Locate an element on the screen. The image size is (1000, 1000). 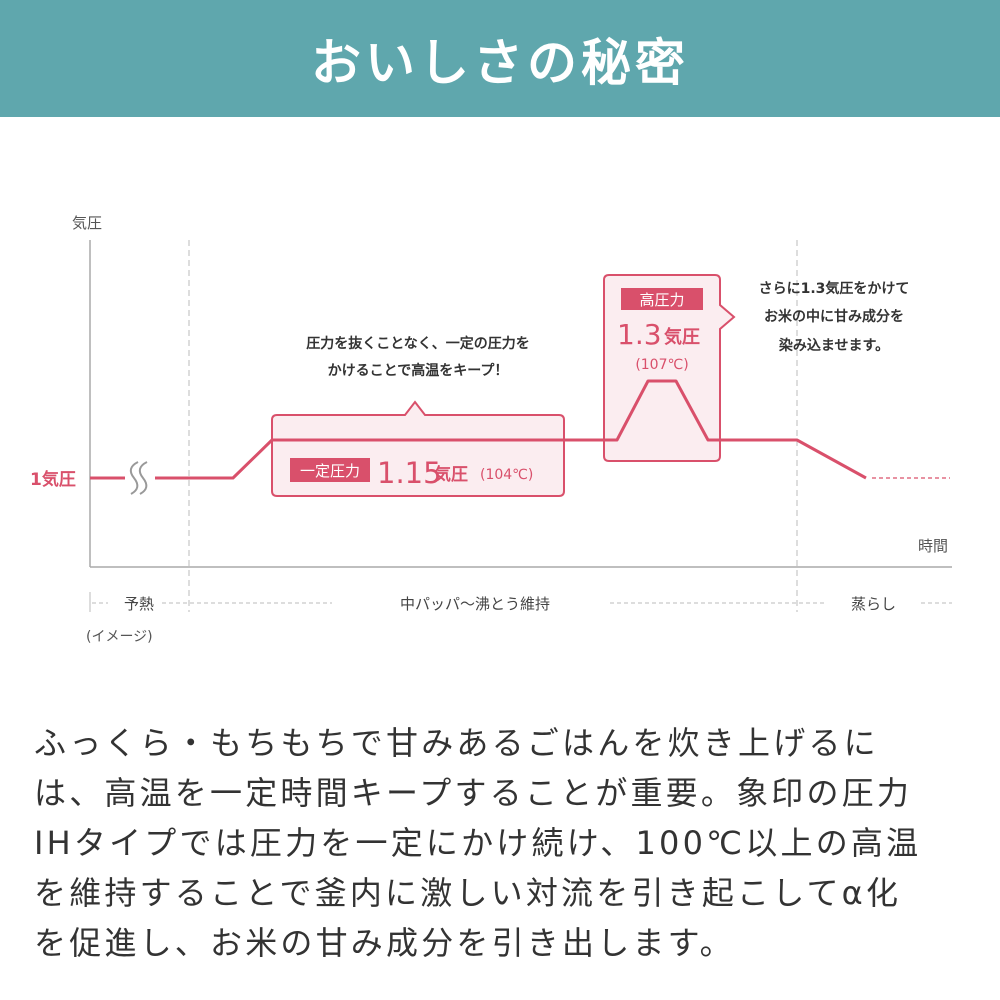
constant-pressure-temp: (104℃) is located at coordinates (506, 475).